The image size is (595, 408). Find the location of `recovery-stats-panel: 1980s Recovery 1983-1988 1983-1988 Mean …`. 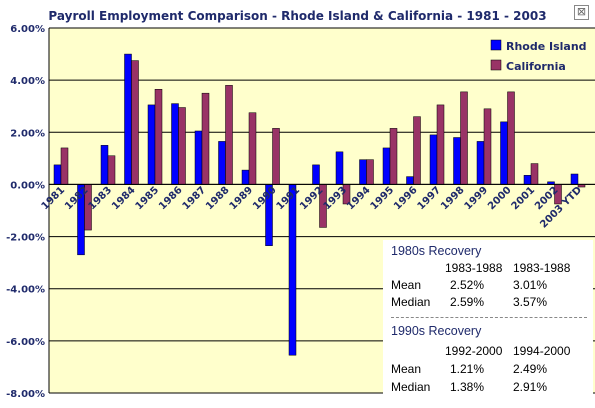

recovery-stats-panel: 1980s Recovery 1983-1988 1983-1988 Mean … is located at coordinates (488, 323).